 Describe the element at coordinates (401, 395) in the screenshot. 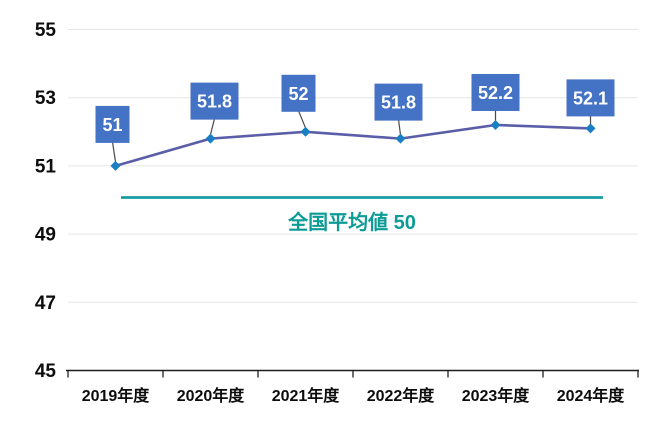

I see `x-axis-label-2022年度: 2022年度` at that location.